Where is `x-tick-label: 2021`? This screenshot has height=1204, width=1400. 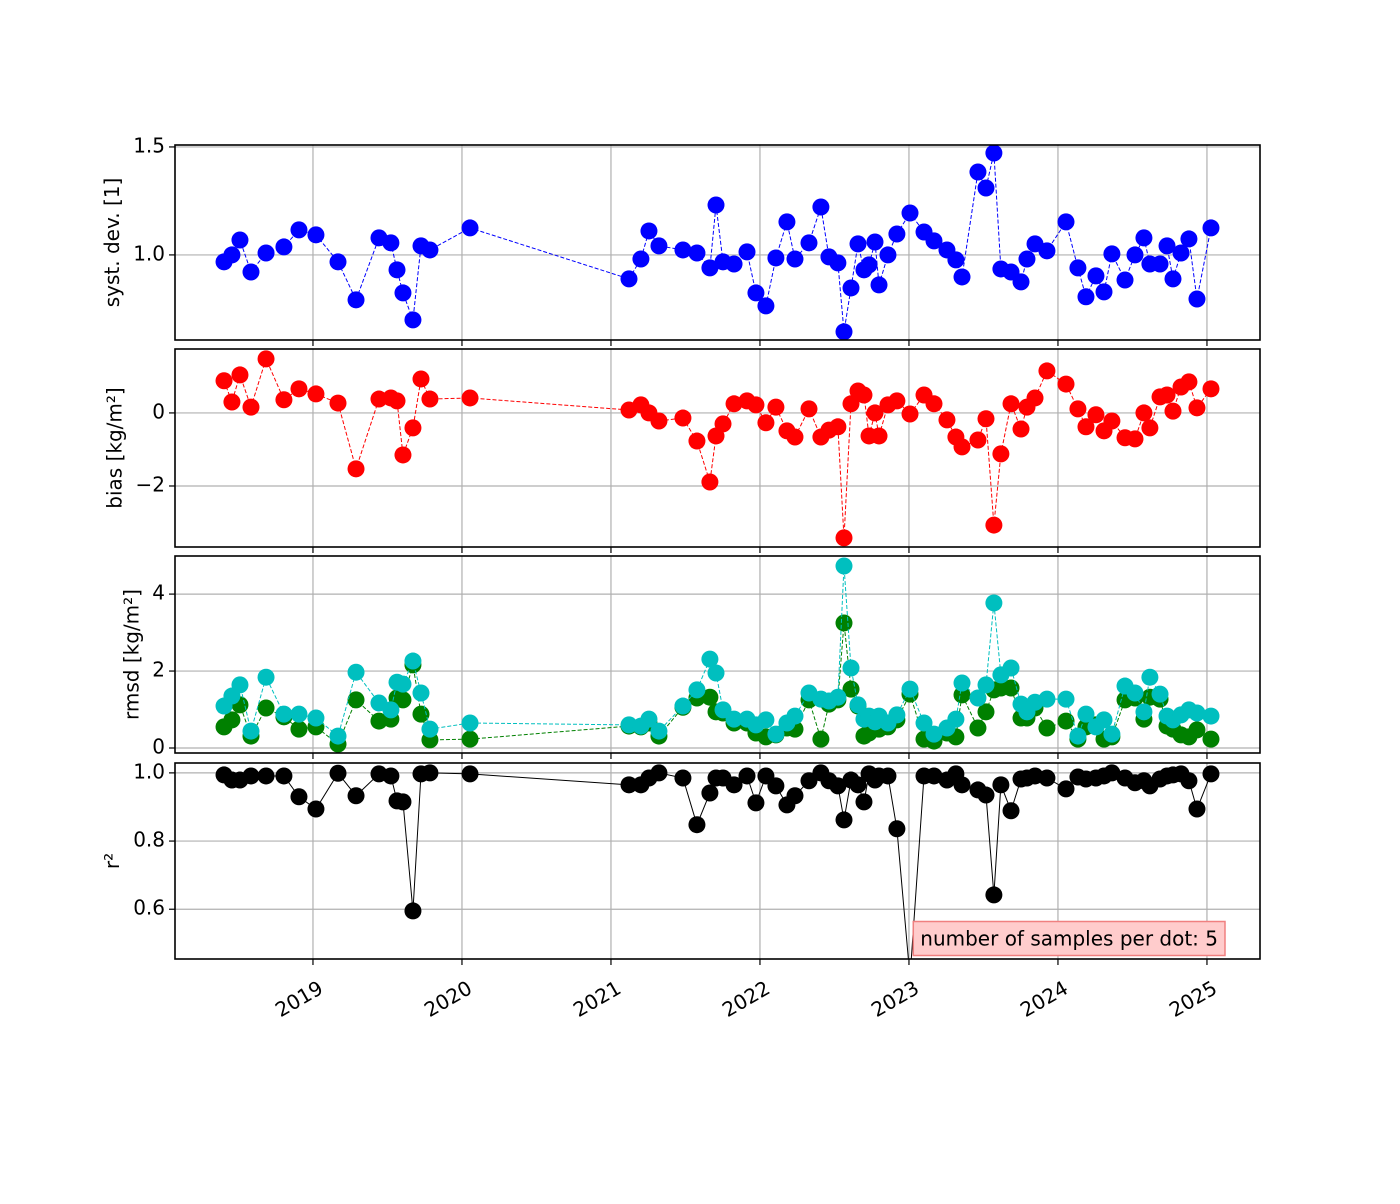
x-tick-label: 2021 is located at coordinates (597, 999).